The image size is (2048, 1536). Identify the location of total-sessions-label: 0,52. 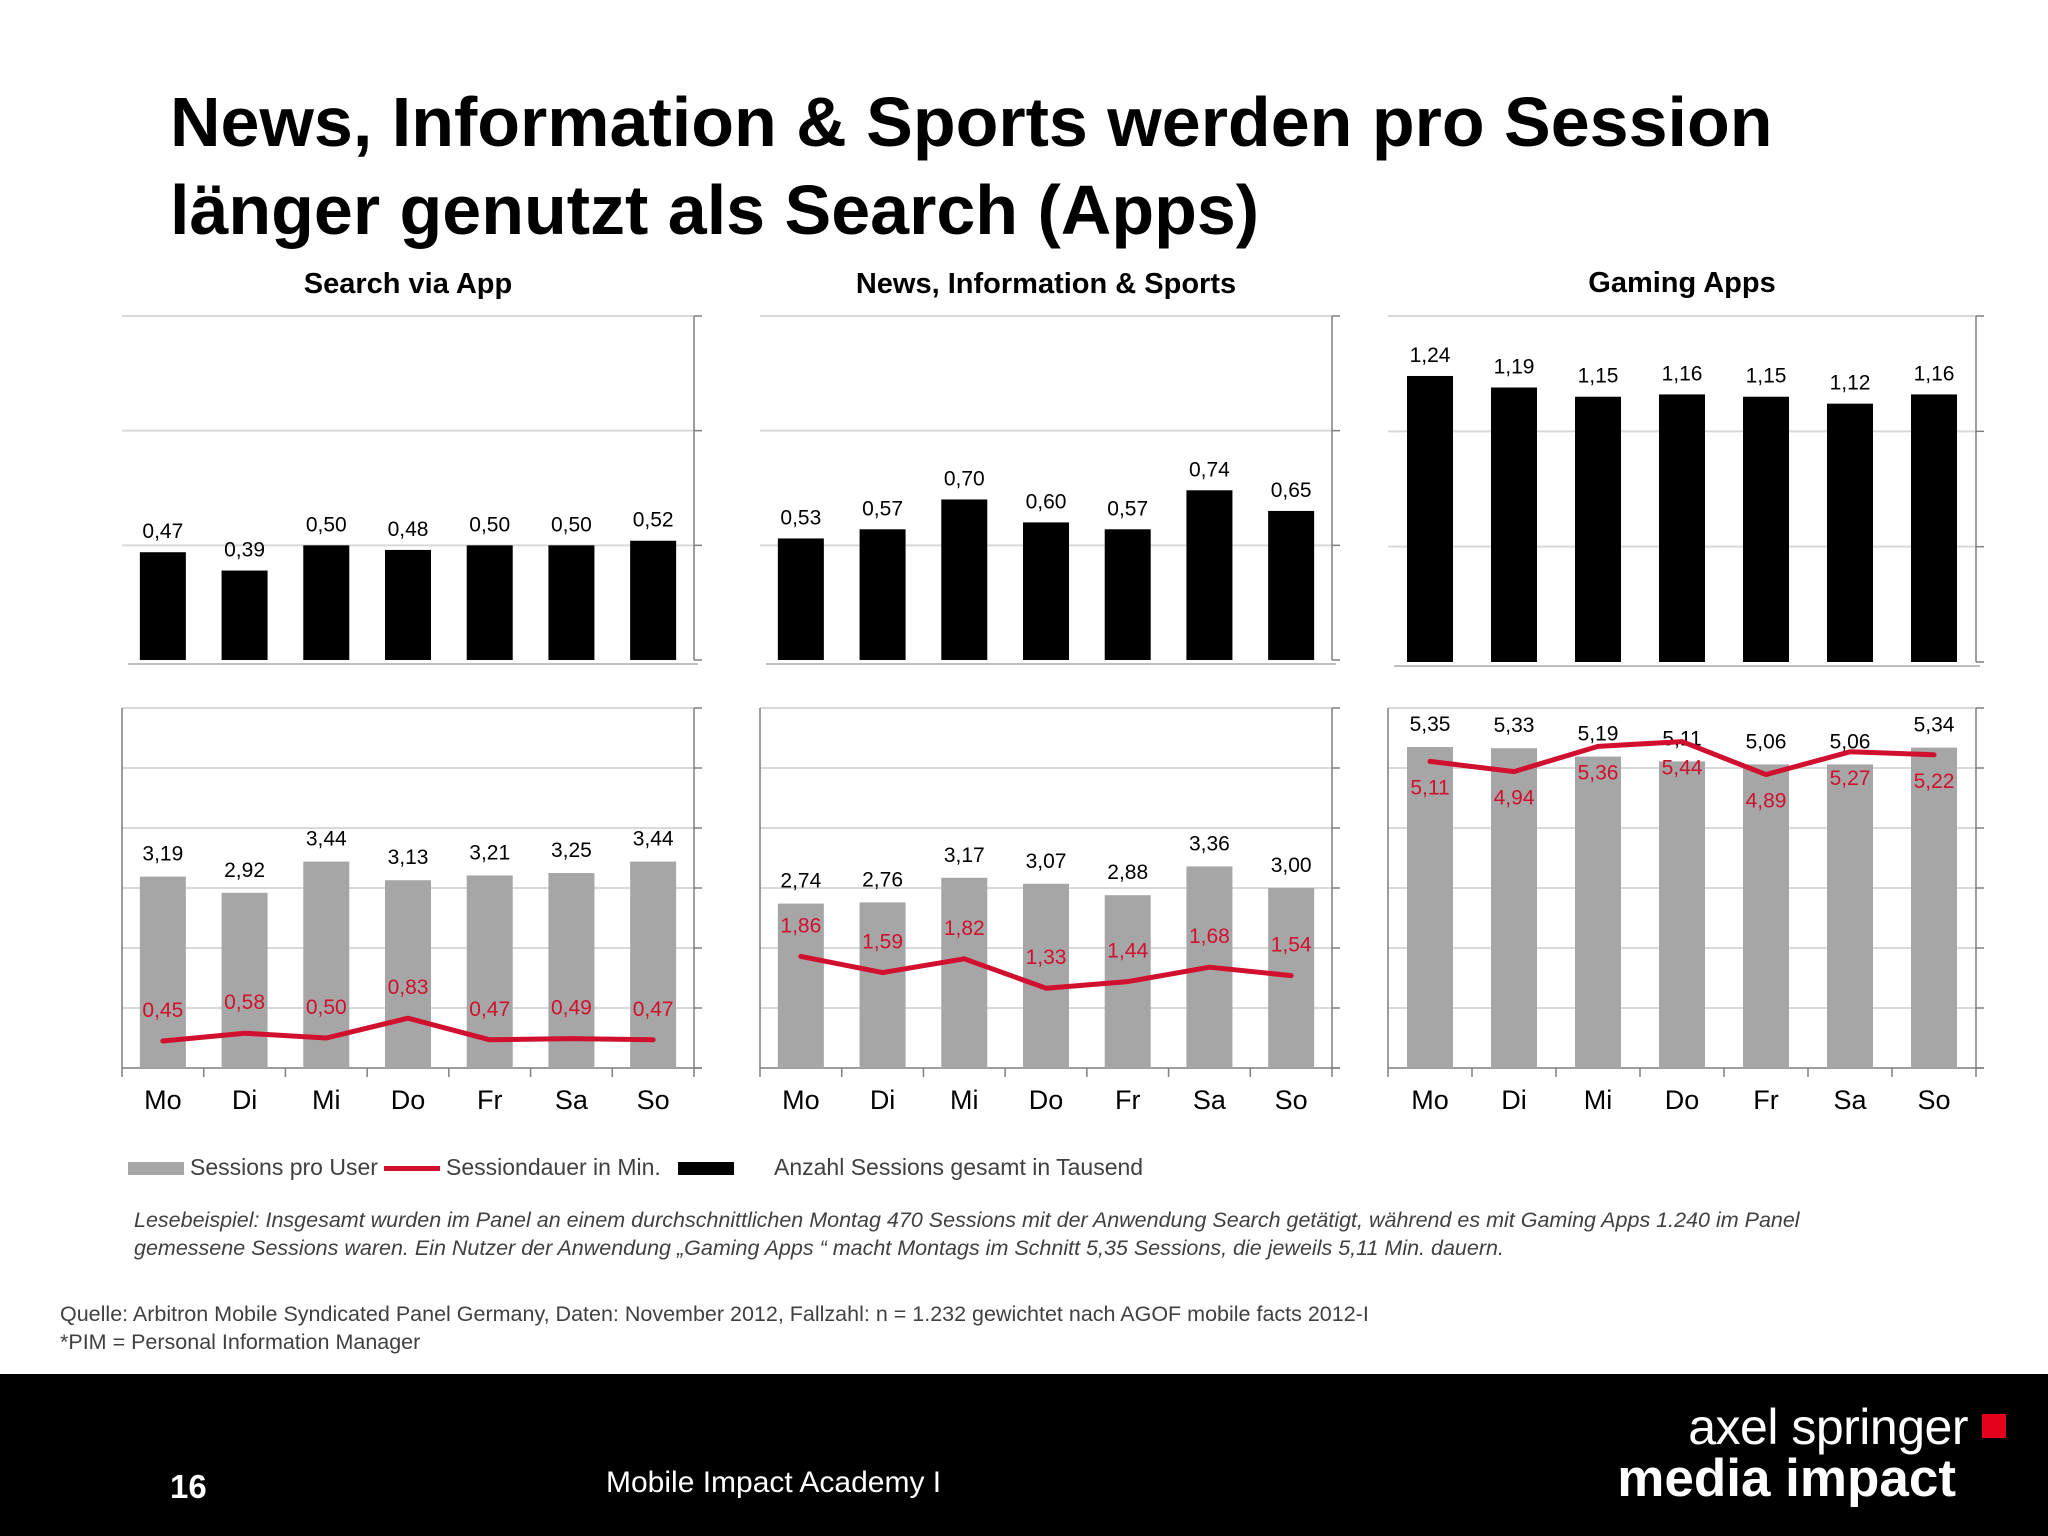
(653, 520).